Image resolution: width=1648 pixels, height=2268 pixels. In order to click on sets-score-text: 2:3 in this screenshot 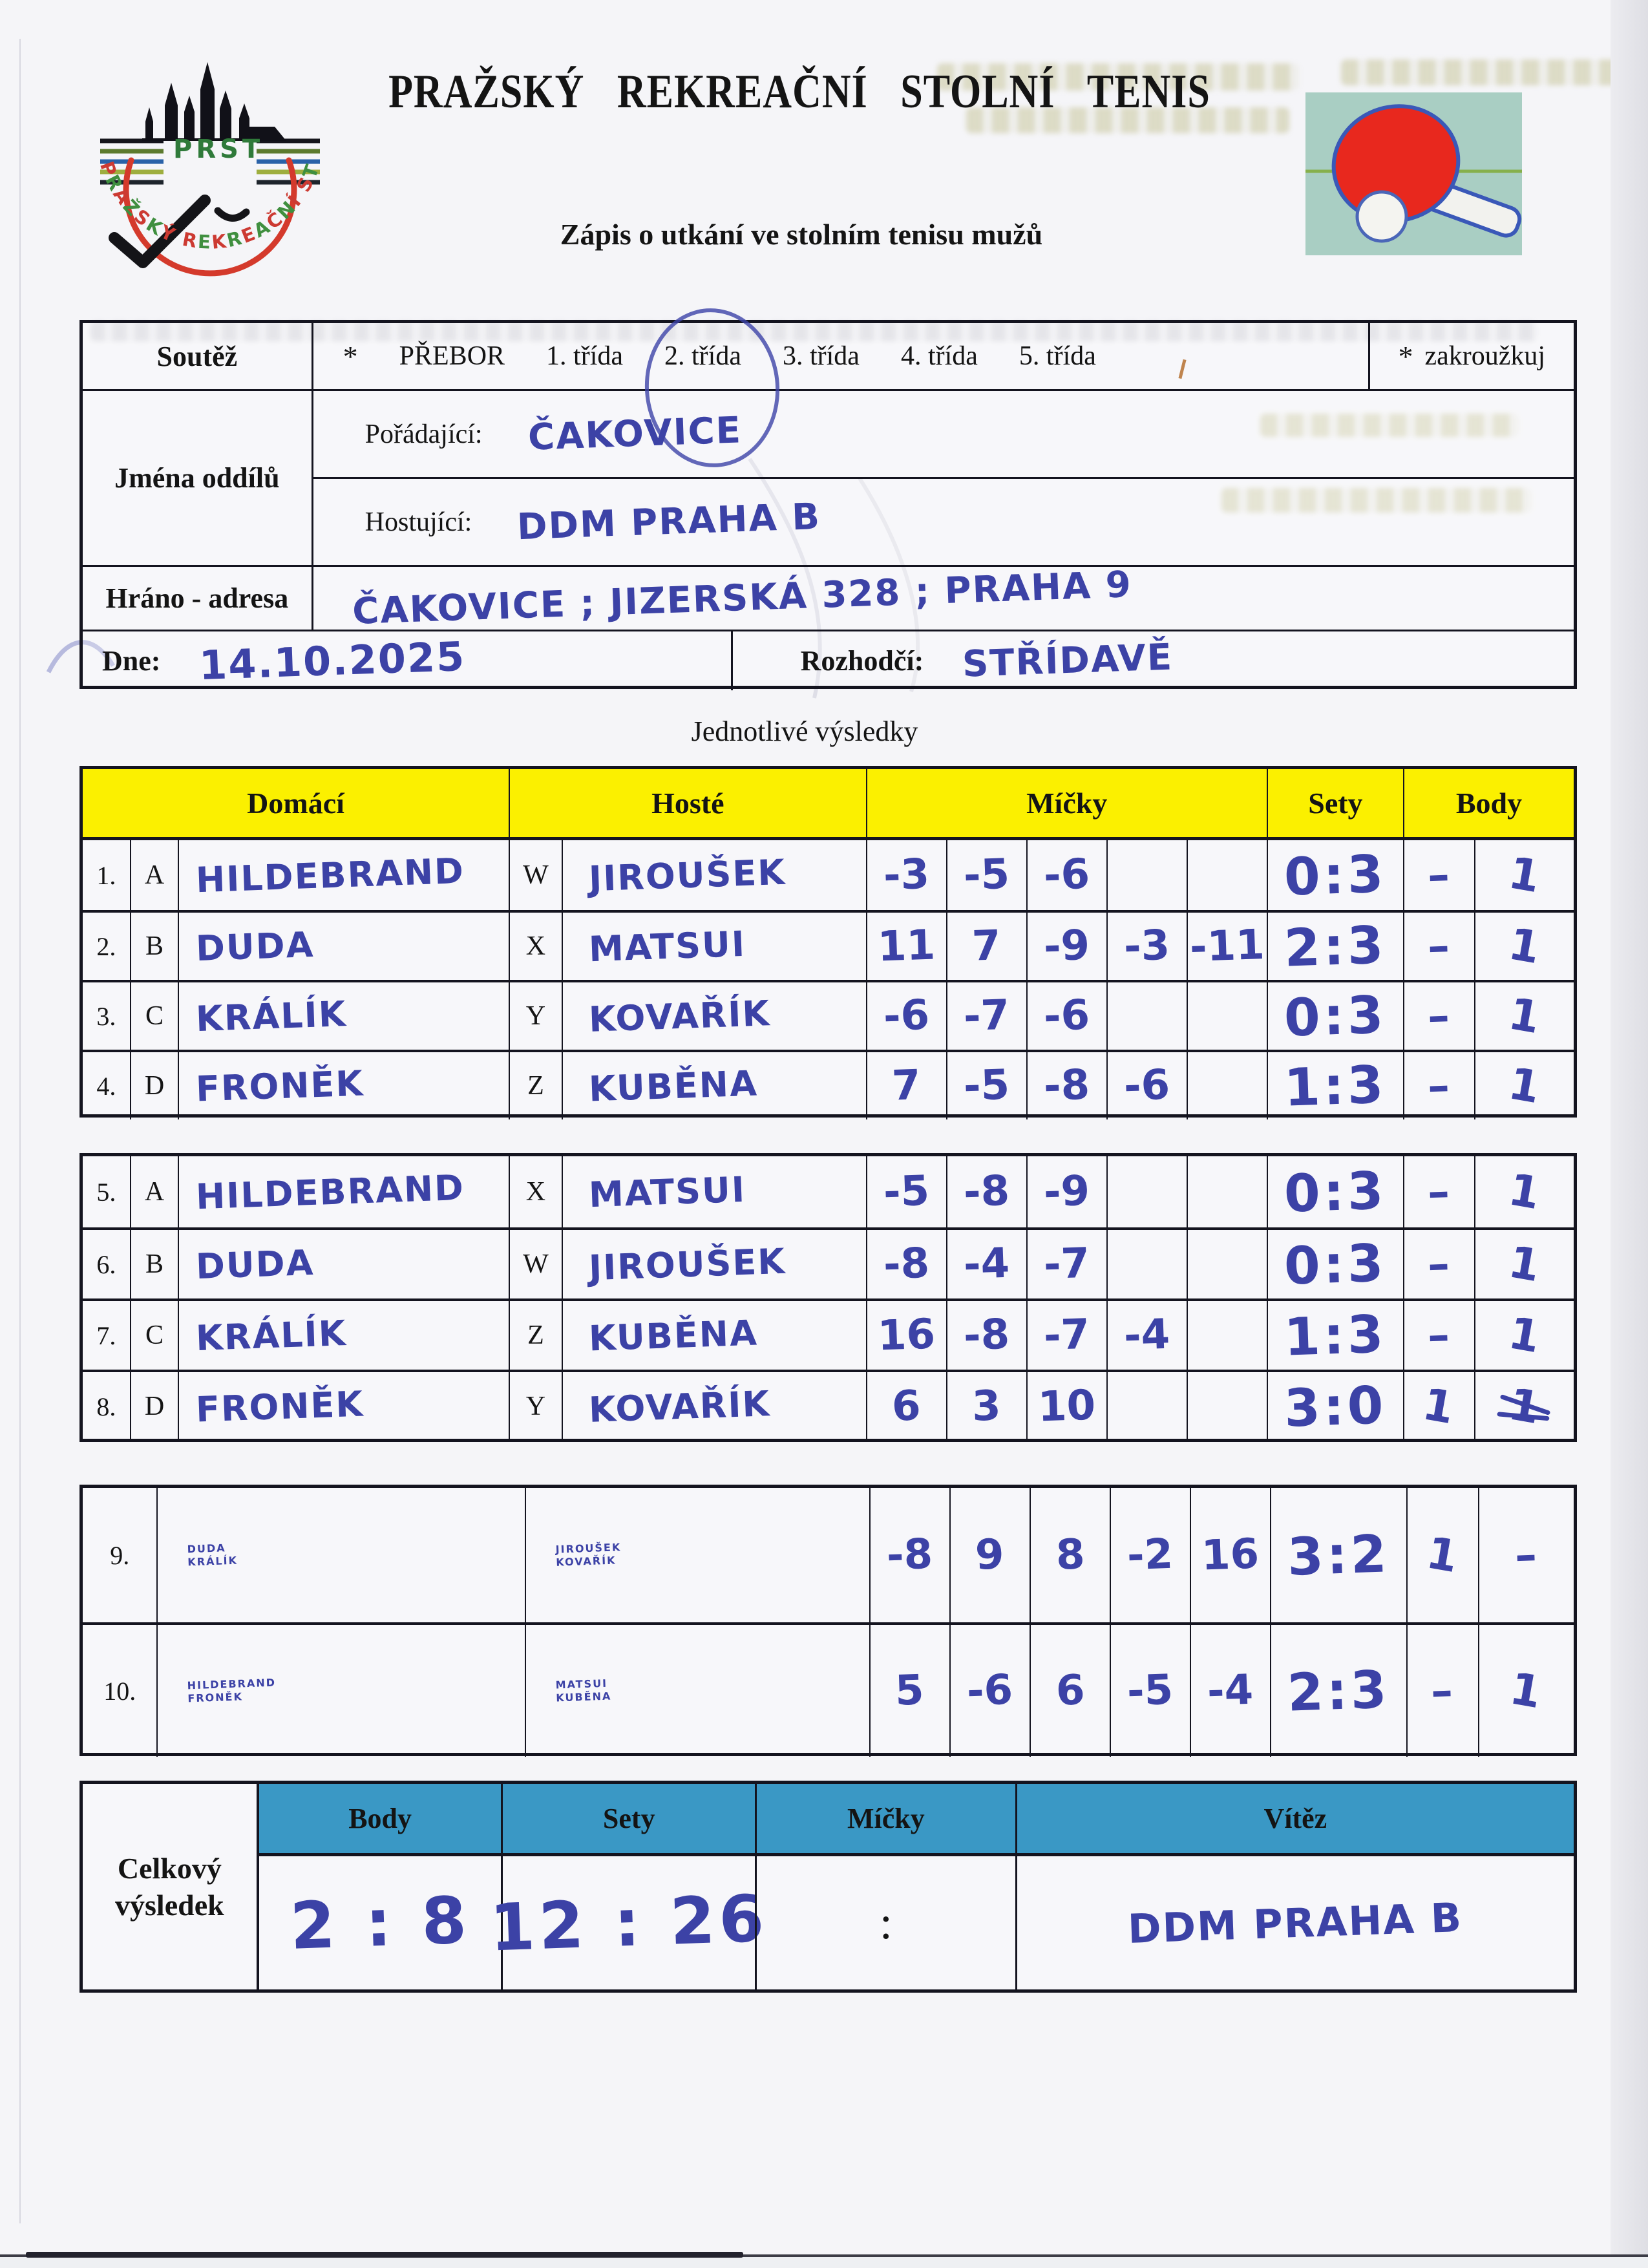, I will do `click(1335, 946)`.